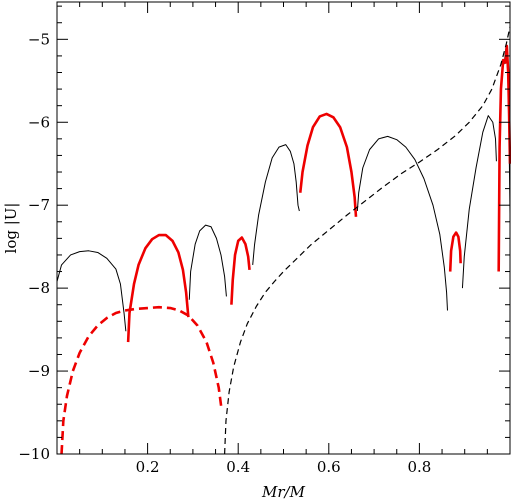  What do you see at coordinates (39, 288) in the screenshot?
I see `y-tick-label: −8` at bounding box center [39, 288].